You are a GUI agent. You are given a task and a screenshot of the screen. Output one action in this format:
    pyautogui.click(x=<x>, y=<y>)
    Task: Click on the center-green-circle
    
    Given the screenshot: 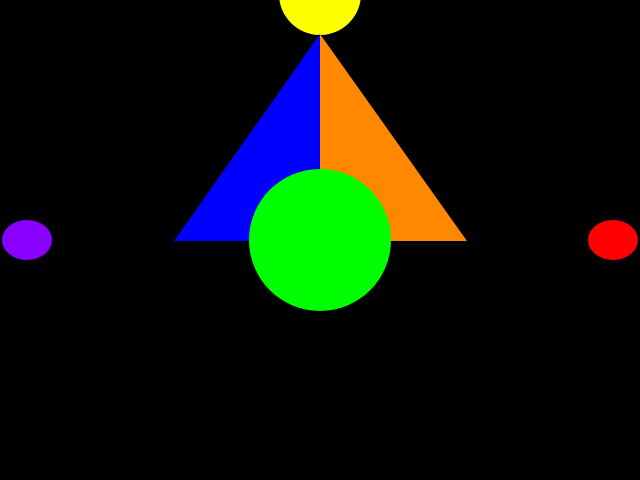 What is the action you would take?
    pyautogui.click(x=320, y=240)
    